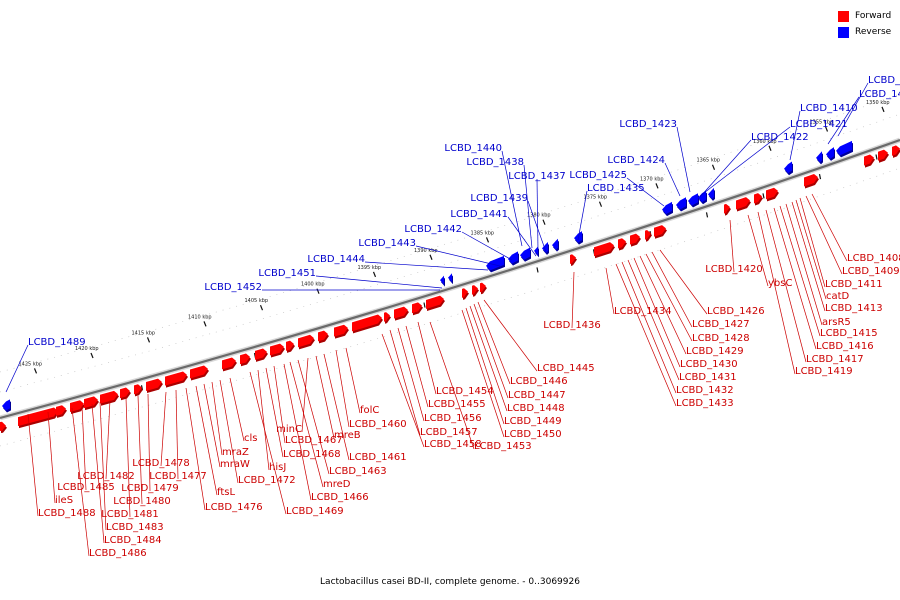 This screenshot has width=900, height=600. What do you see at coordinates (879, 94) in the screenshot?
I see `gene-label: LCBD_1407` at bounding box center [879, 94].